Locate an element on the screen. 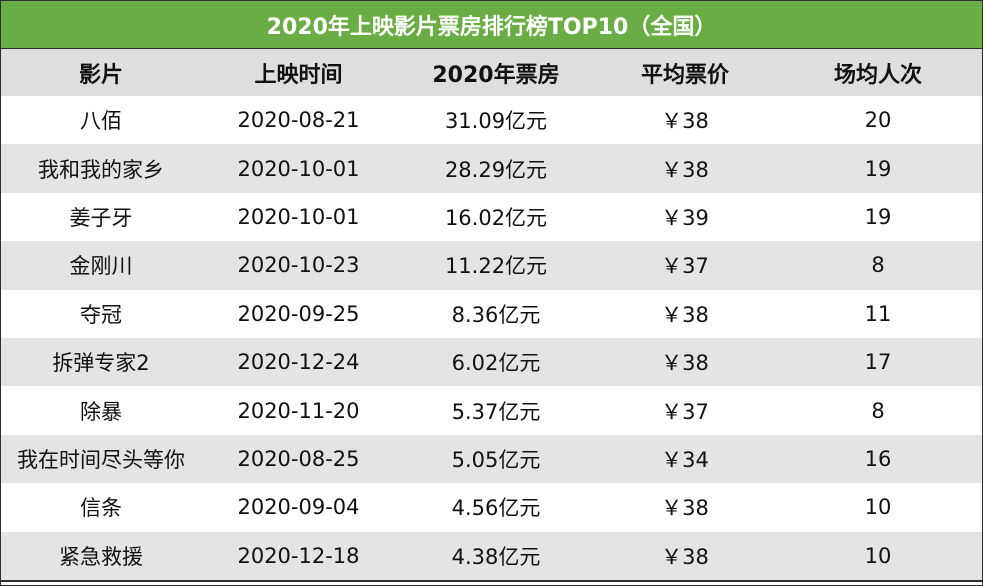 This screenshot has height=586, width=983. cell-box-office: 28.29亿元 is located at coordinates (496, 168).